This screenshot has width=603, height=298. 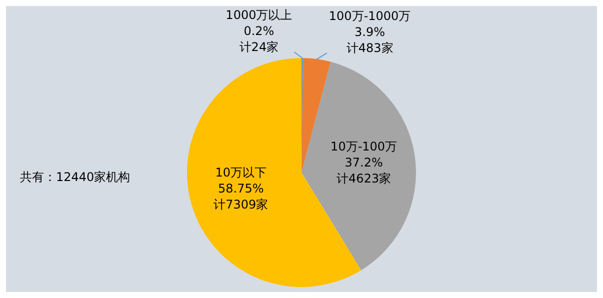 I want to click on data-label: 0.2% 计24家, so click(x=259, y=39).